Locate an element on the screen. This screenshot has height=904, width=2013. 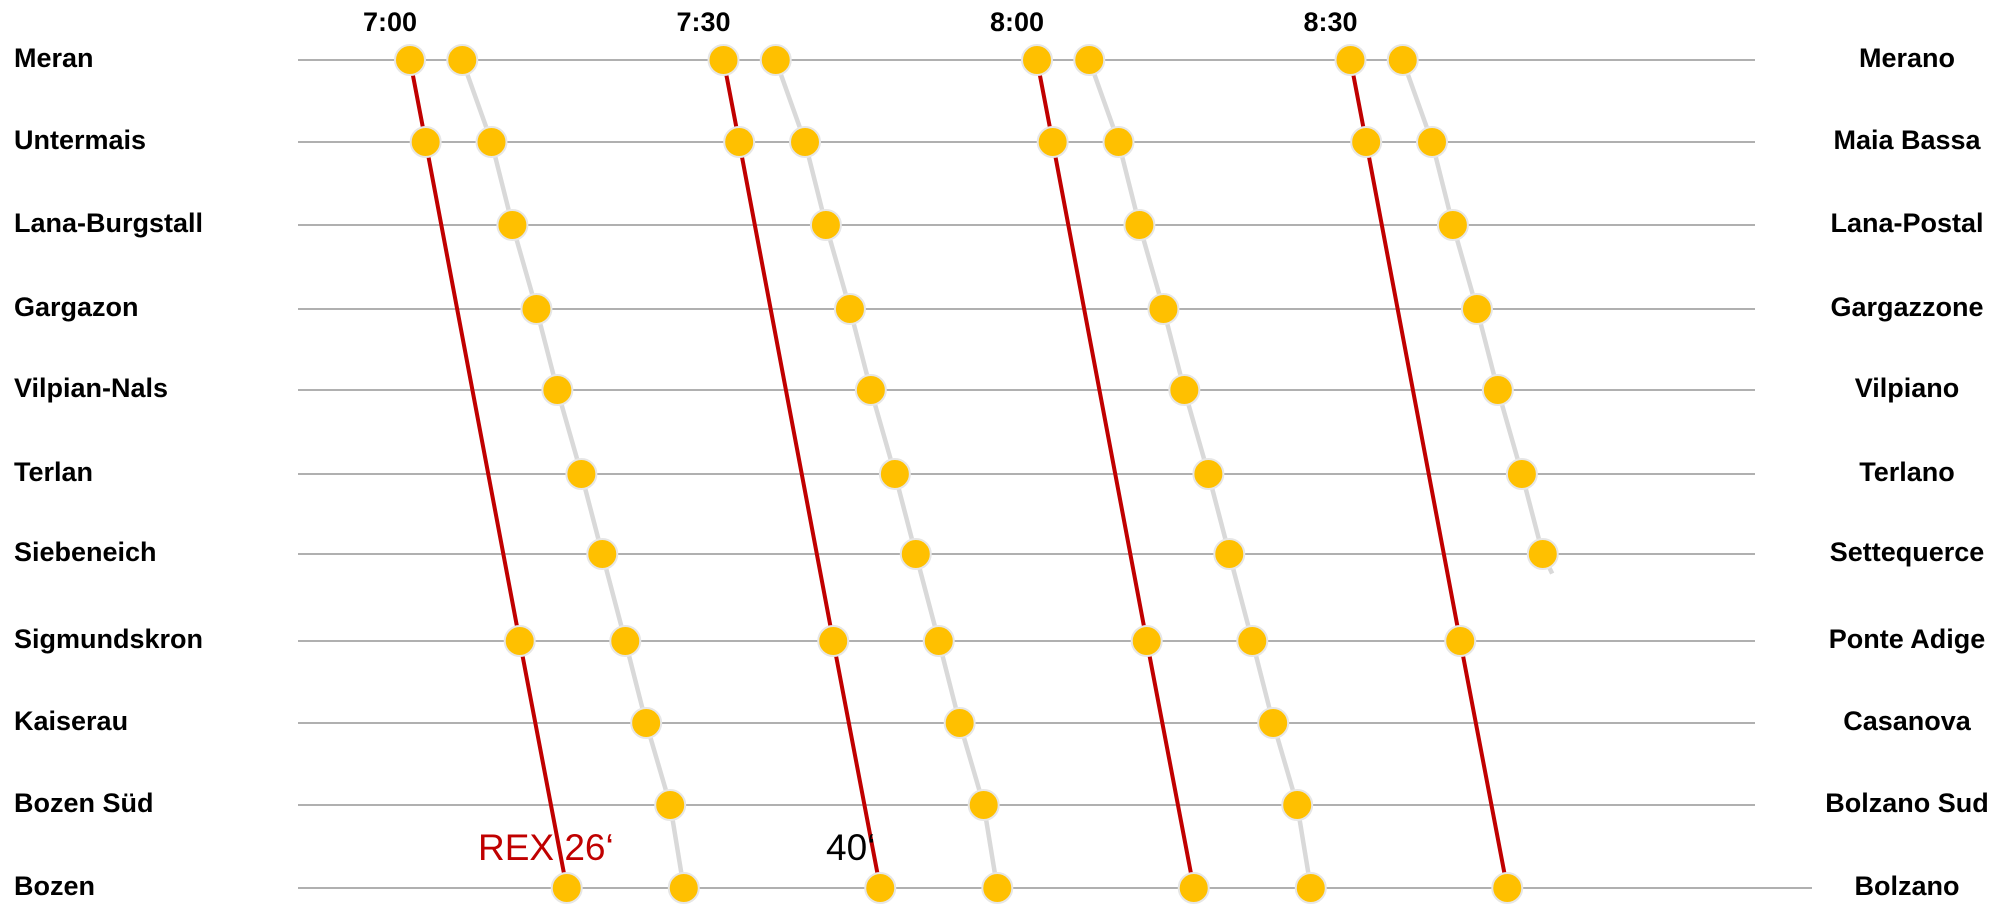
station-label-it: Ponte Adige is located at coordinates (1907, 639).